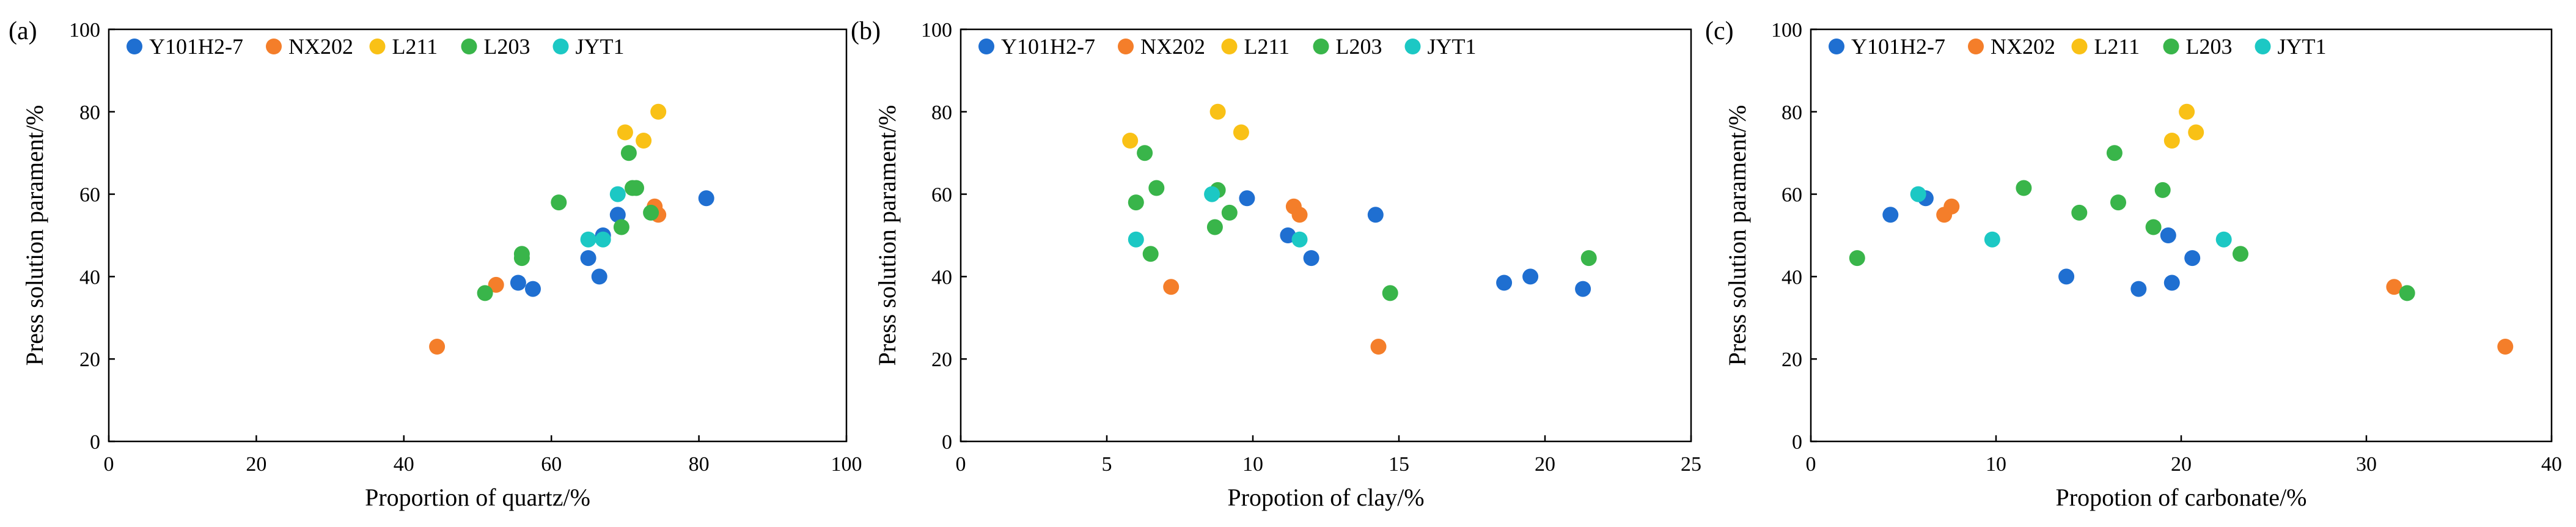 This screenshot has width=2576, height=527. I want to click on x-axis-label: Propotion of carbonate/%, so click(2181, 497).